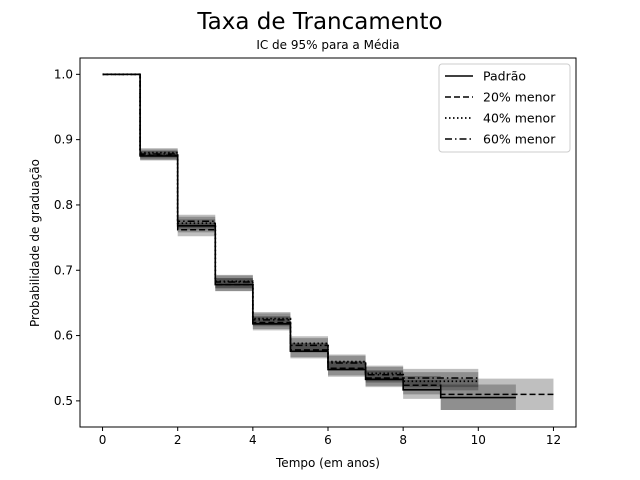 Image resolution: width=640 pixels, height=480 pixels. Describe the element at coordinates (319, 22) in the screenshot. I see `chart-title: Taxa de Trancamento` at that location.